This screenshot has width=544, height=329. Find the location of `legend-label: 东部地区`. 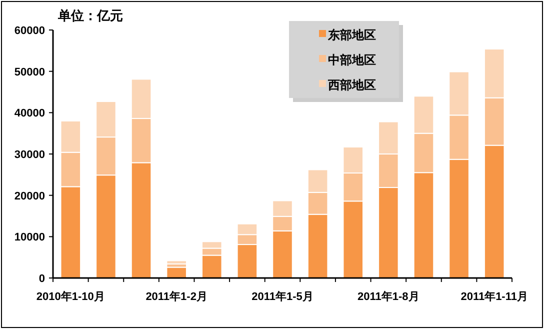

legend-label: 东部地区 is located at coordinates (351, 35).